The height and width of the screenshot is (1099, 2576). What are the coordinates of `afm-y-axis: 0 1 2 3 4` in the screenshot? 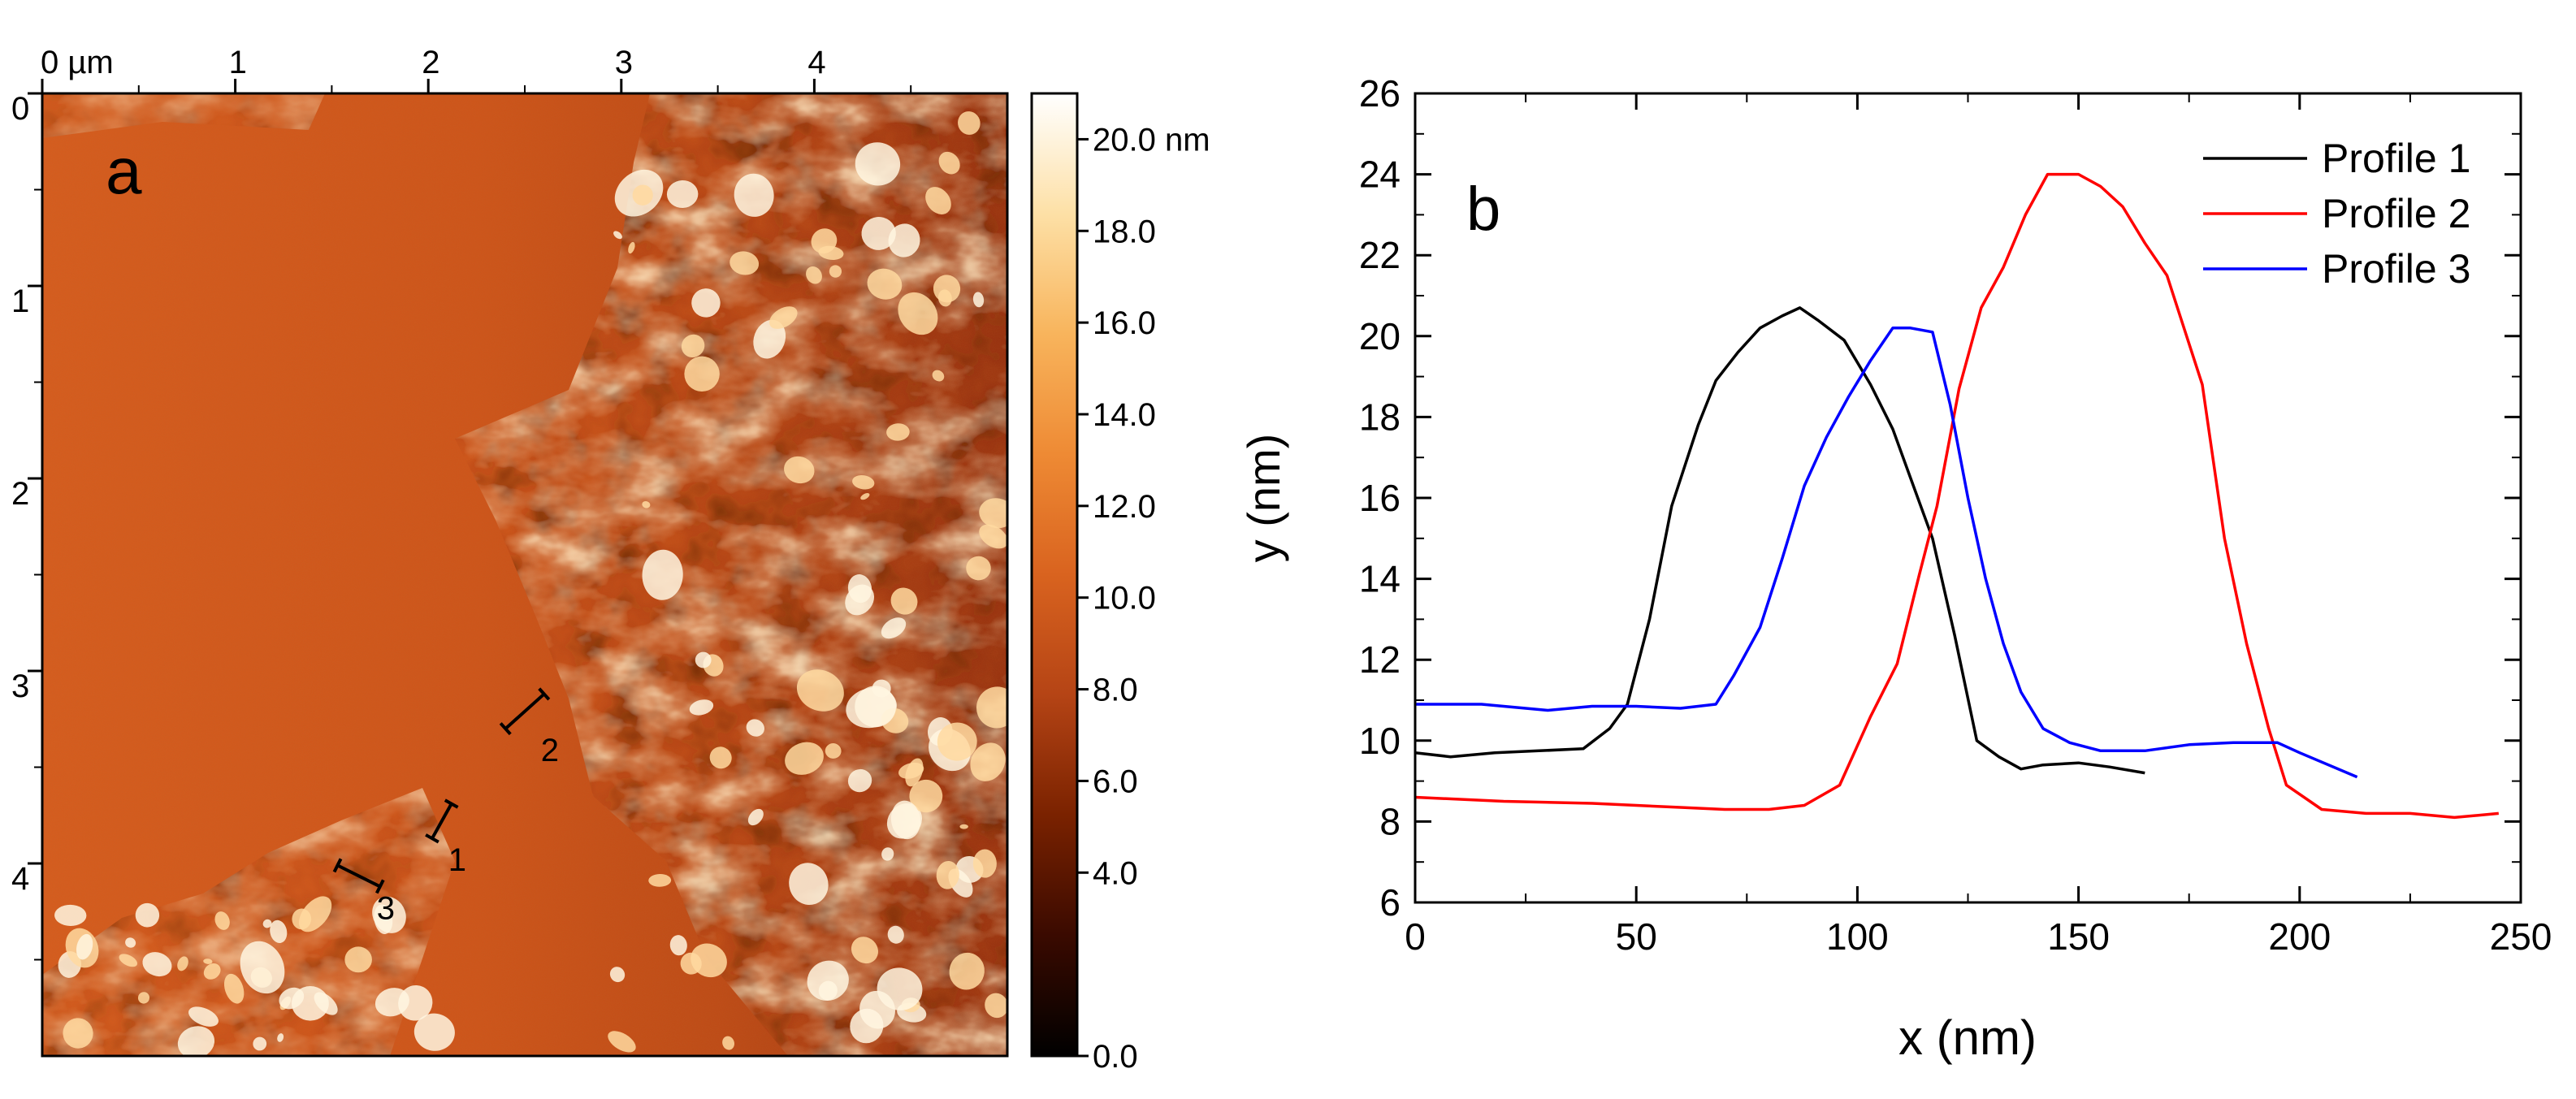 It's located at (26, 526).